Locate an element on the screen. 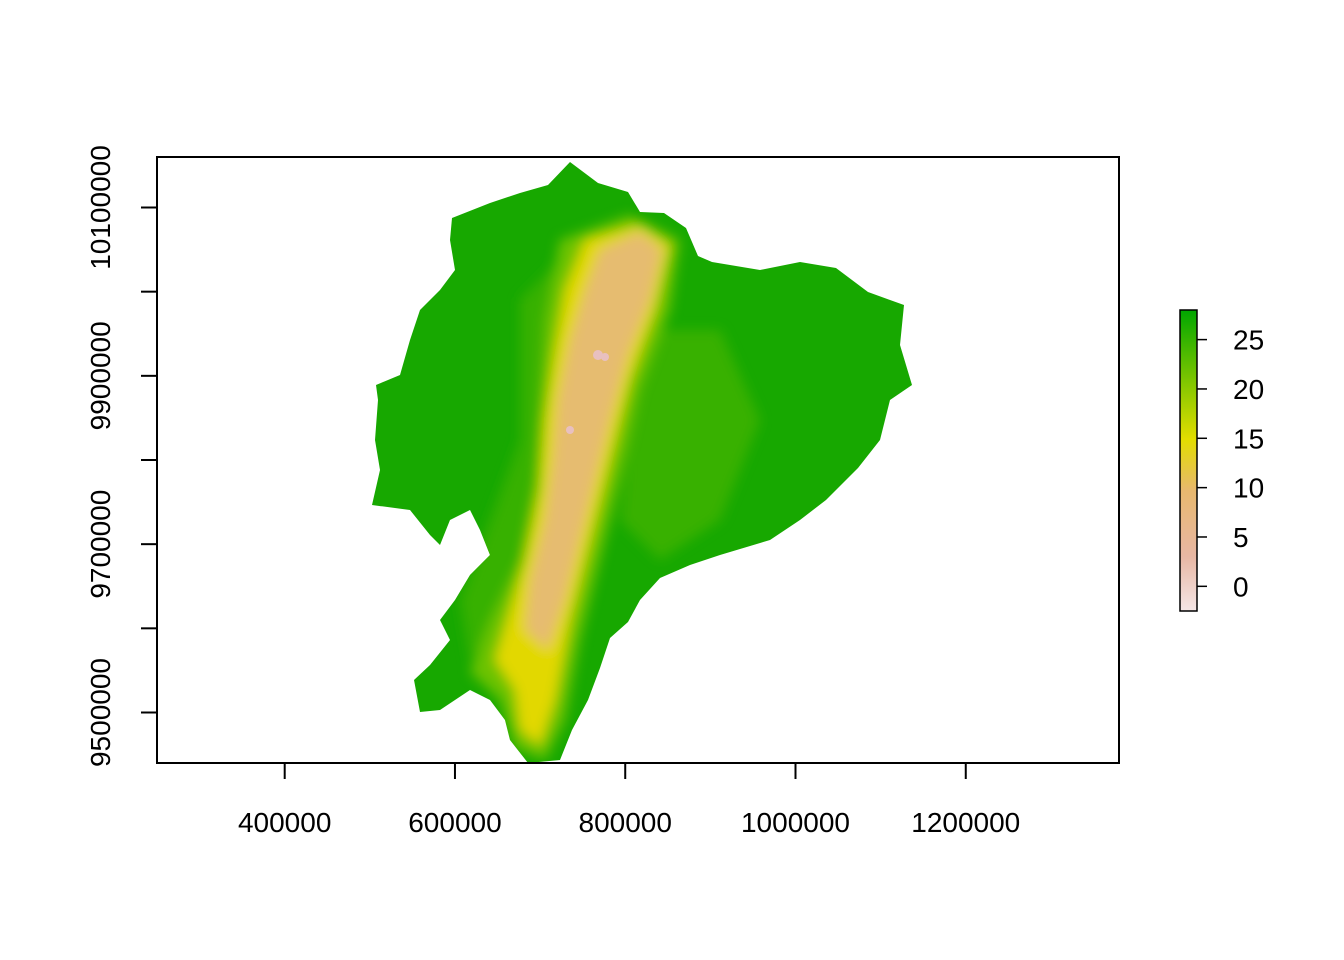  legend-tick-label: 20 is located at coordinates (1248, 389).